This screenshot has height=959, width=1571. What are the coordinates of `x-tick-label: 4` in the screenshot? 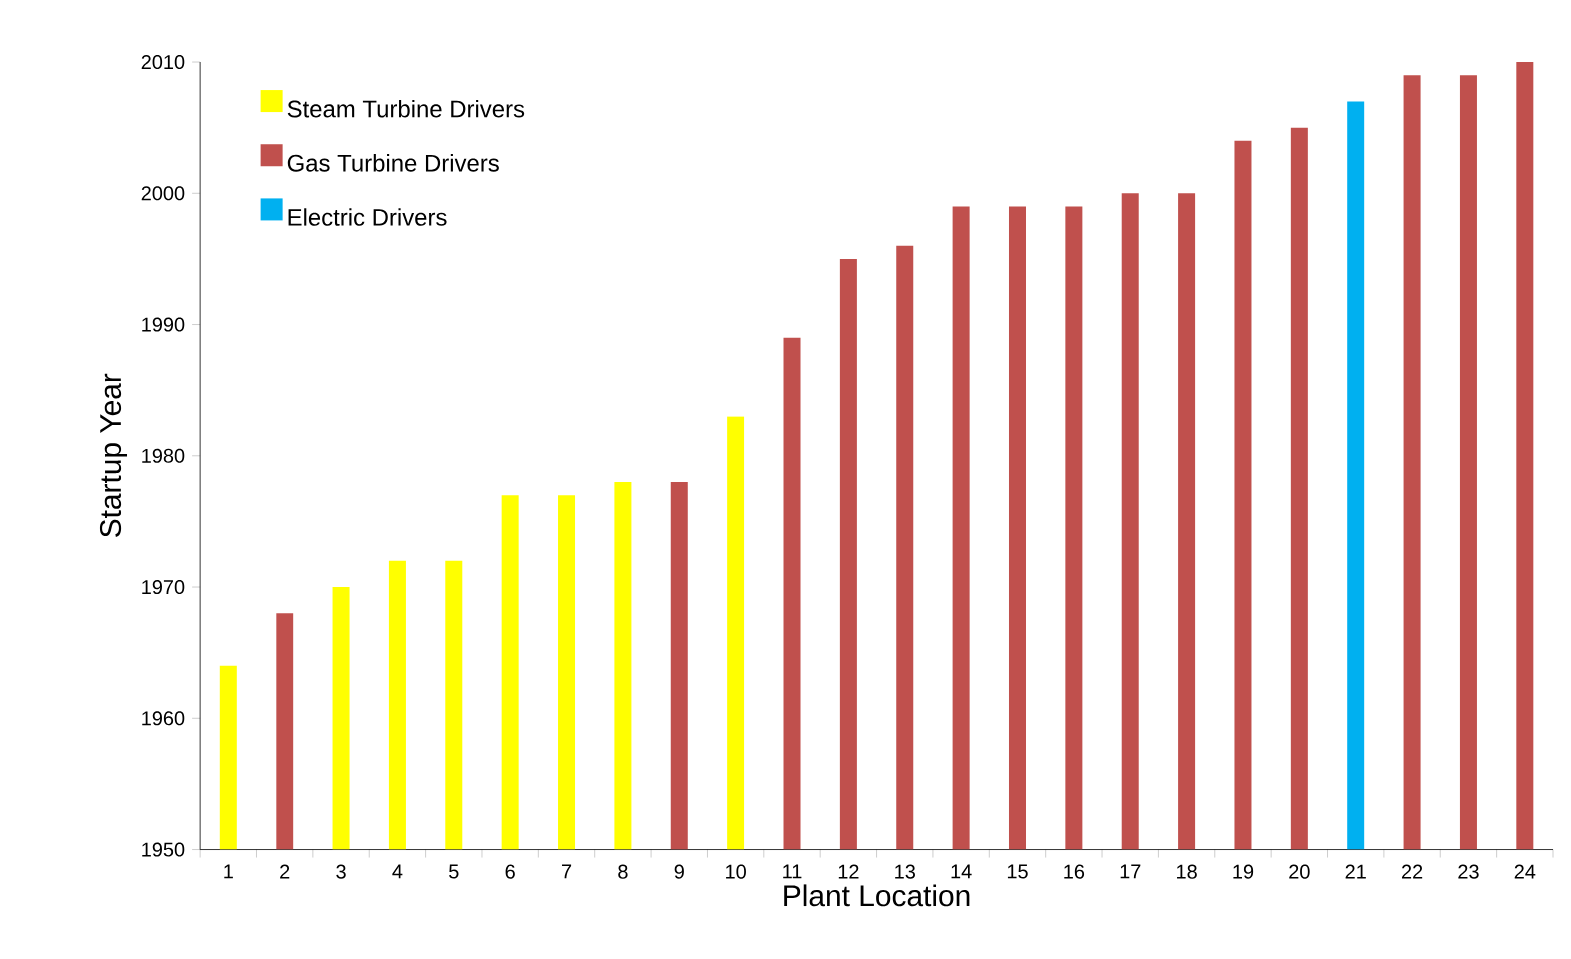 It's located at (397, 871).